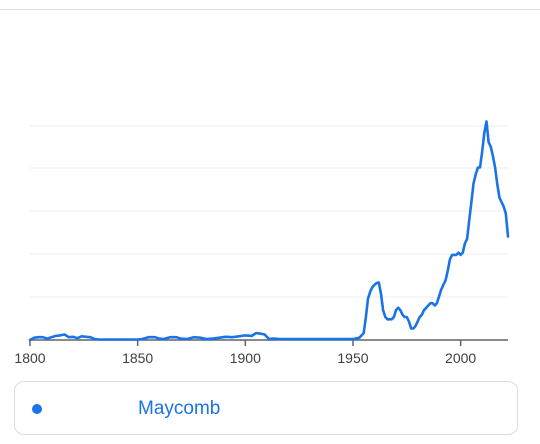  Describe the element at coordinates (137, 358) in the screenshot. I see `x-tick-label-1850: 1850` at that location.